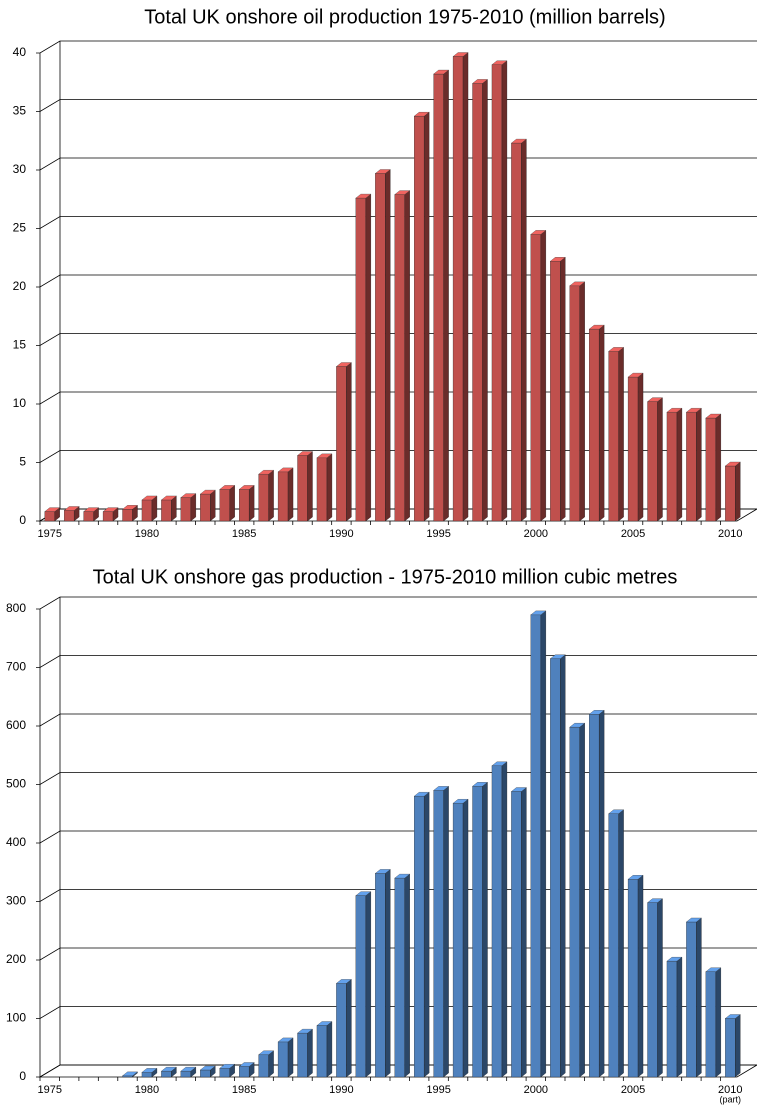  I want to click on grid-line, so click(396, 837).